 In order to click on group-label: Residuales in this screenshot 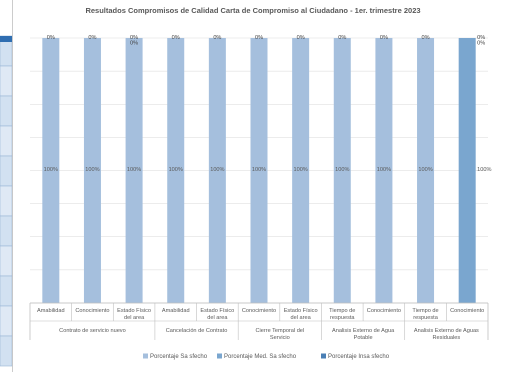, I will do `click(447, 338)`.